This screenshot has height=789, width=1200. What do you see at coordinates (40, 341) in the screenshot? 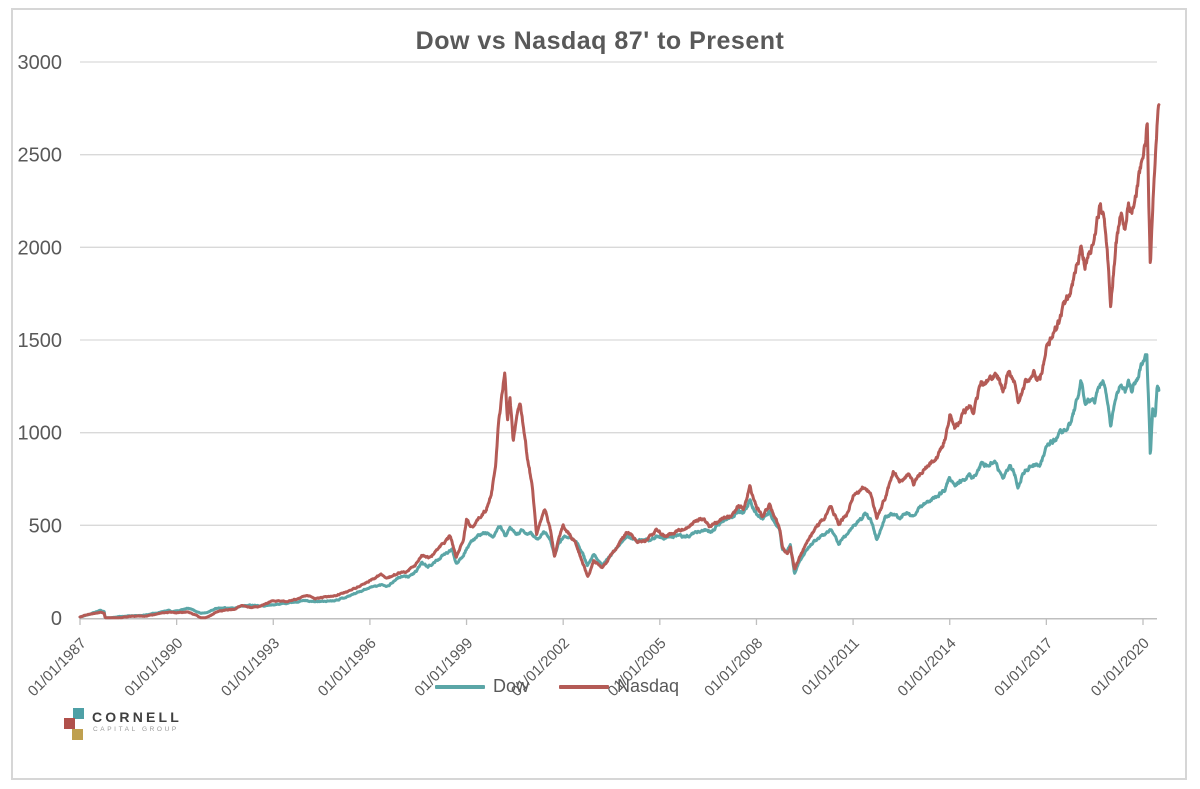
I see `y-tick-label: 1500` at bounding box center [40, 341].